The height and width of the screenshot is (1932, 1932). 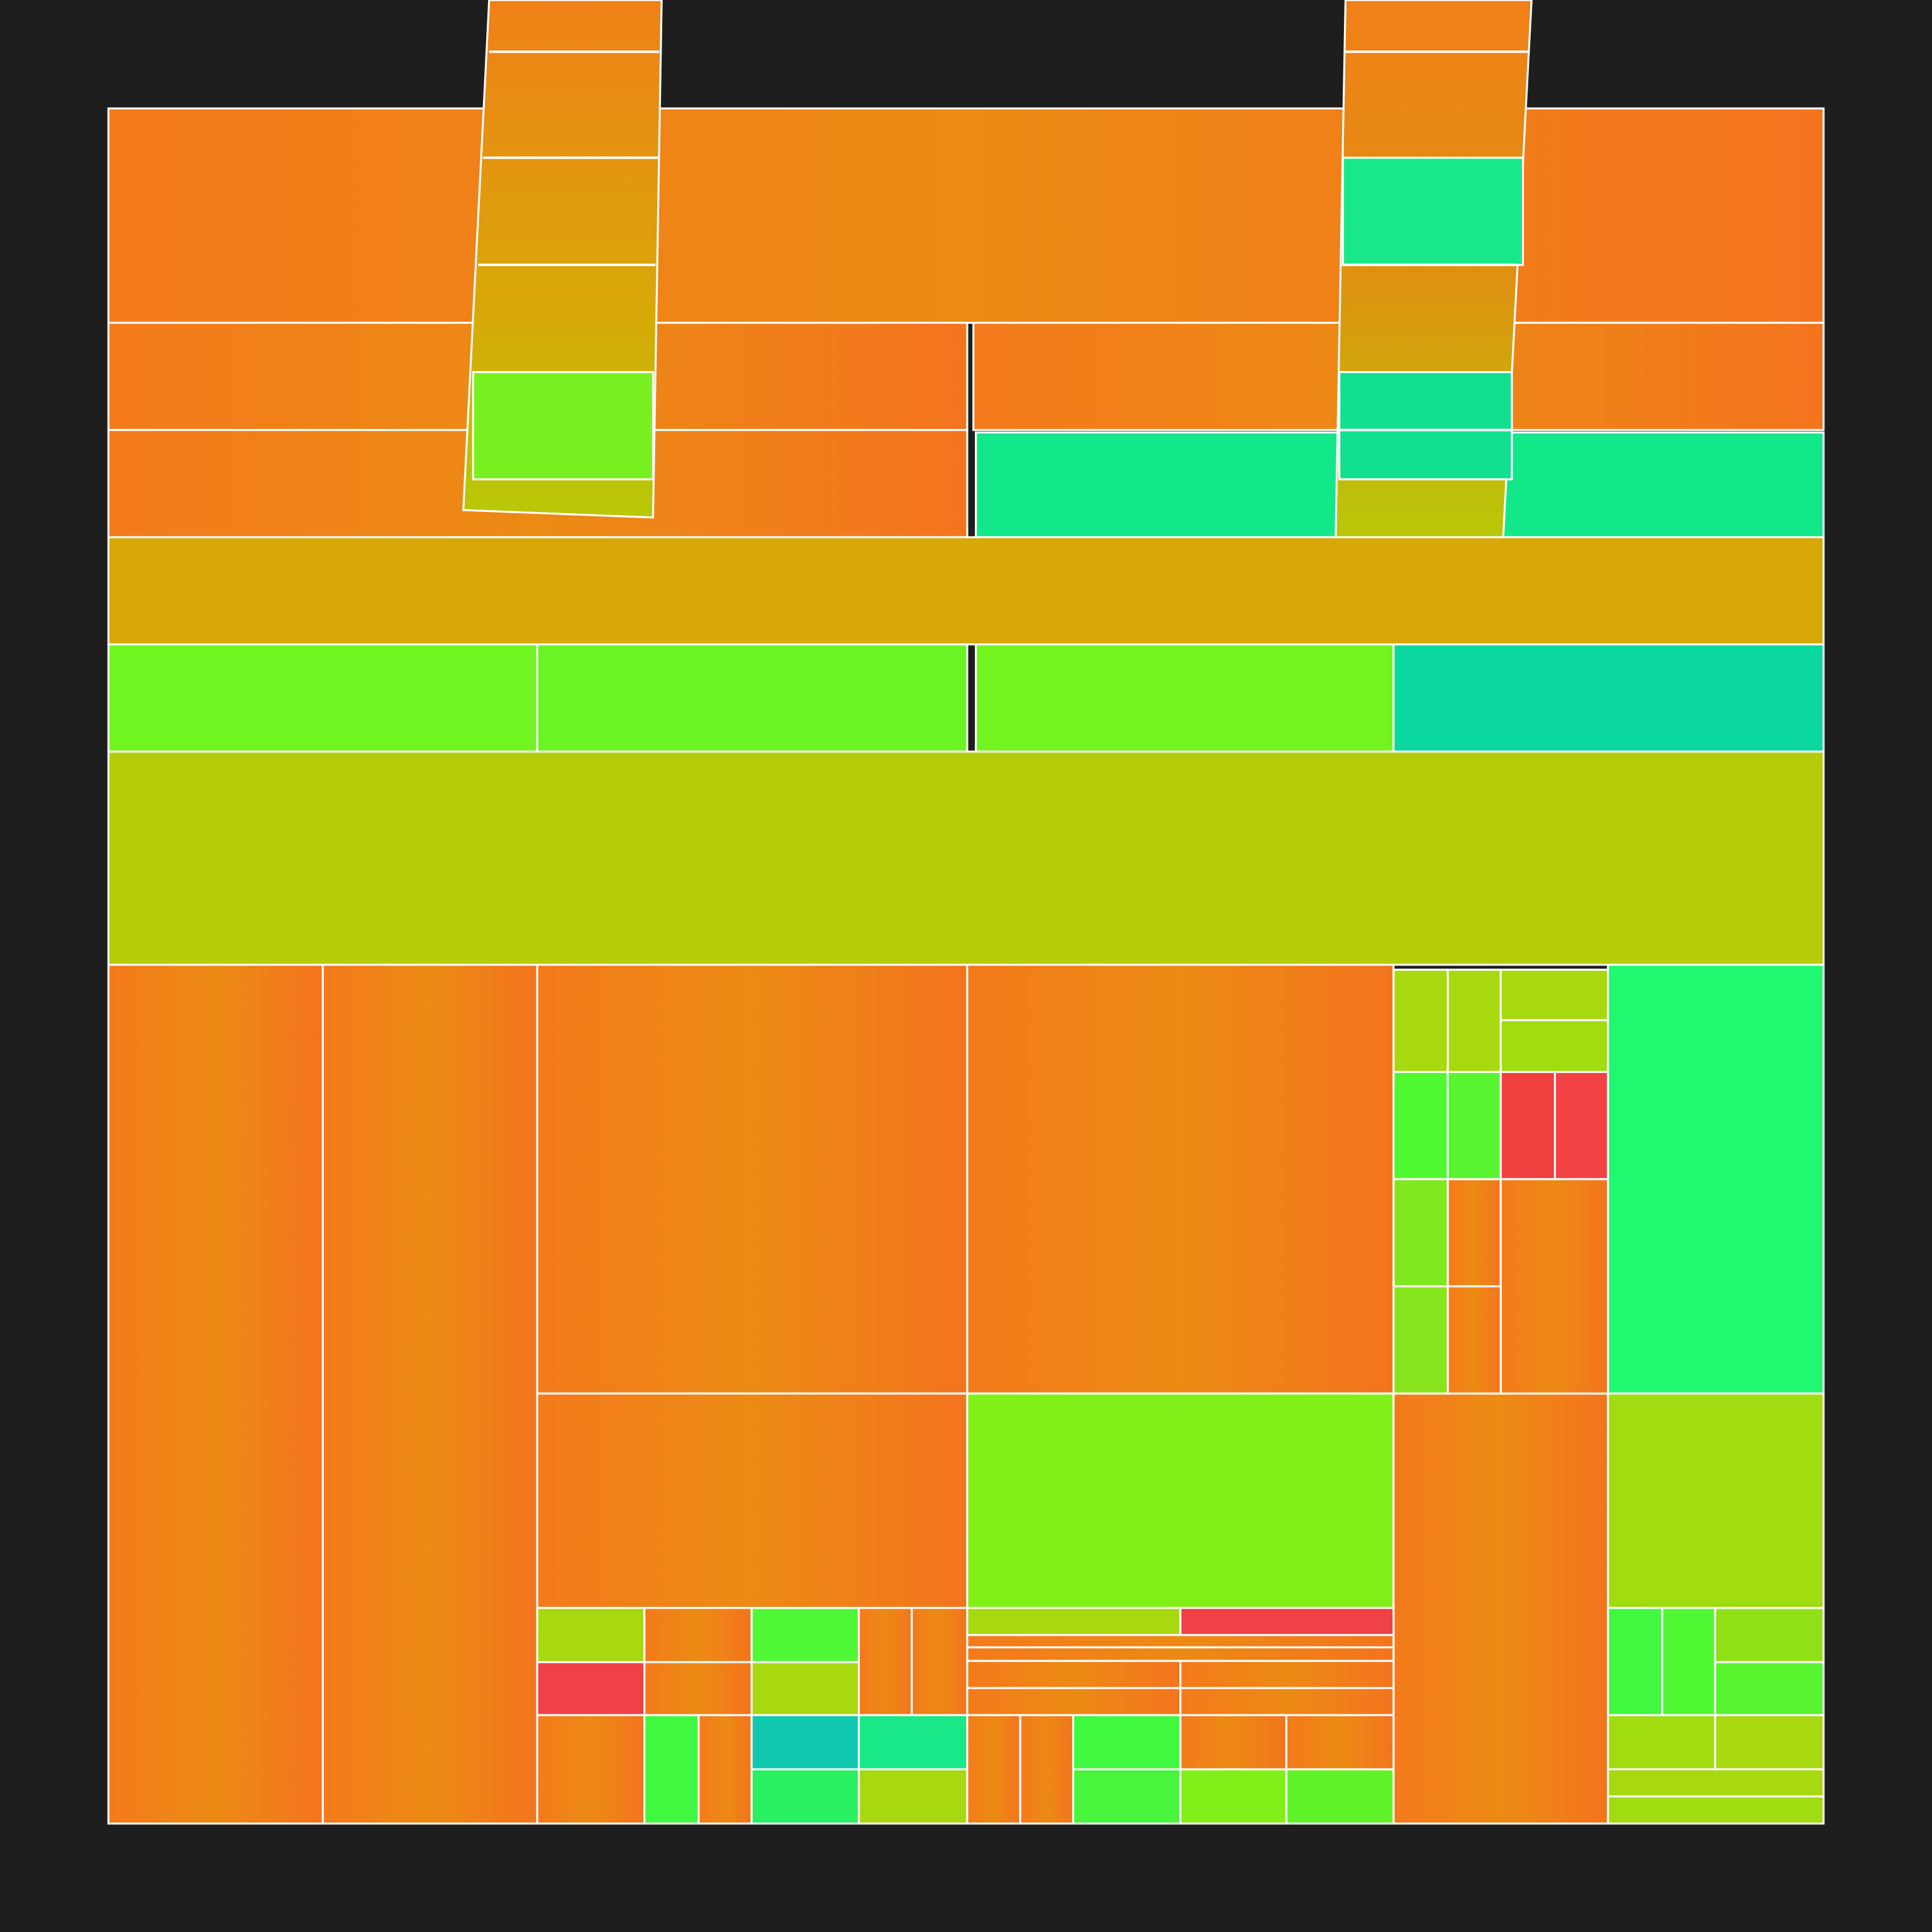 I want to click on strip-left, so click(x=562, y=259).